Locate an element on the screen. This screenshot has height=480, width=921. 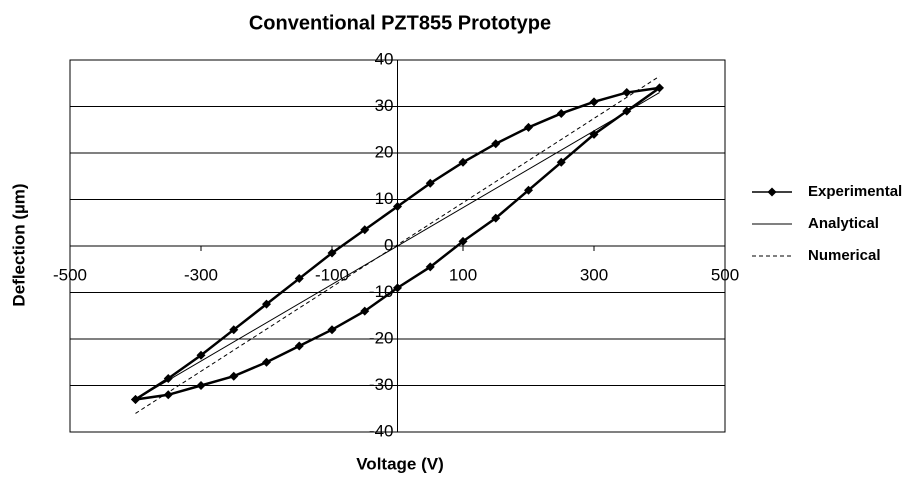
x-axis-label: Voltage (V) is located at coordinates (400, 463).